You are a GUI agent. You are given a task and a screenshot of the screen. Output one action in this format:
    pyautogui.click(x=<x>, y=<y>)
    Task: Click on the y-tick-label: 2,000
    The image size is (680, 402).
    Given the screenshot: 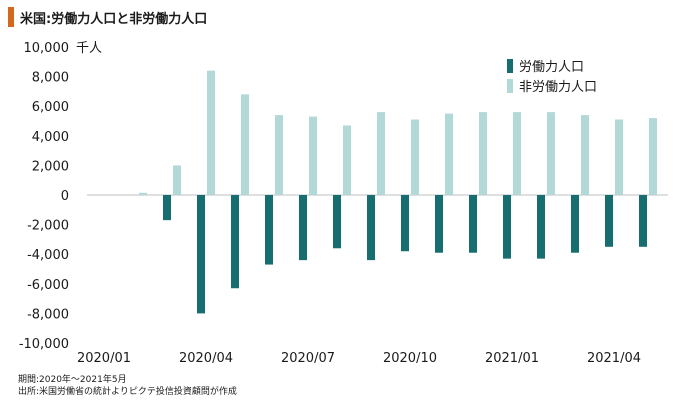 What is the action you would take?
    pyautogui.click(x=50, y=166)
    